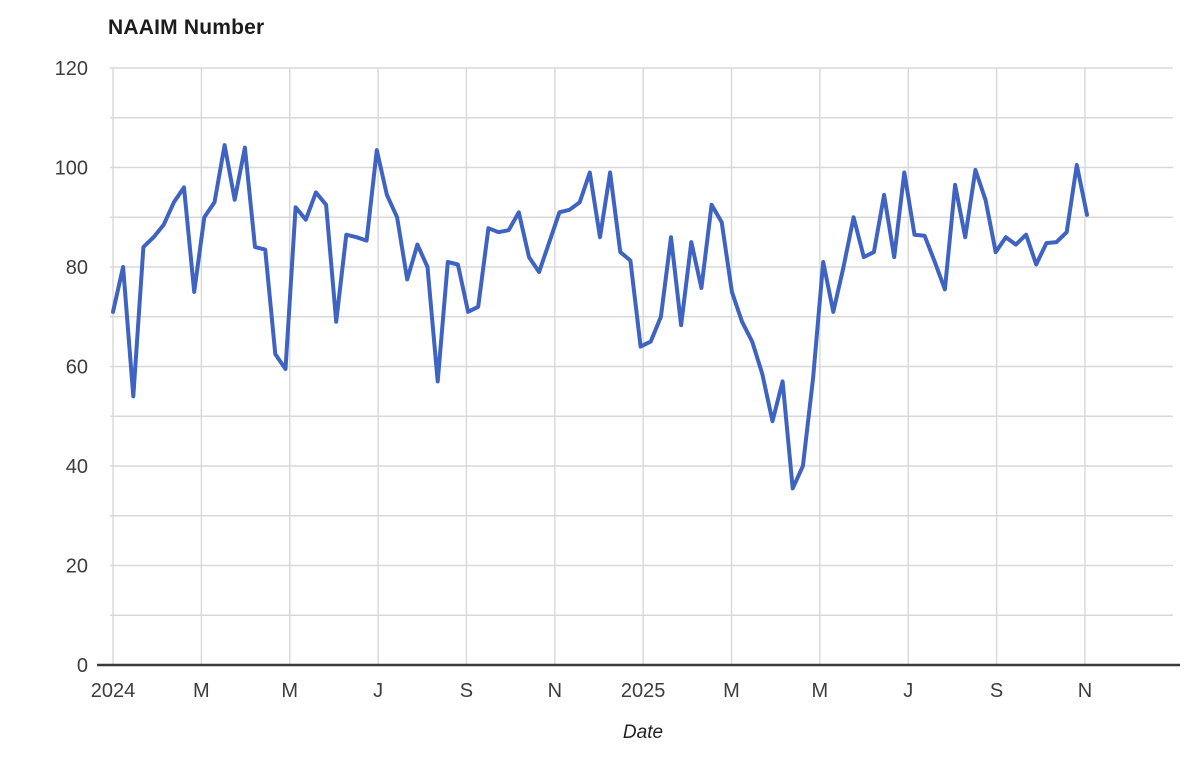 The image size is (1200, 781). Describe the element at coordinates (71, 69) in the screenshot. I see `y-tick-label: 120` at that location.